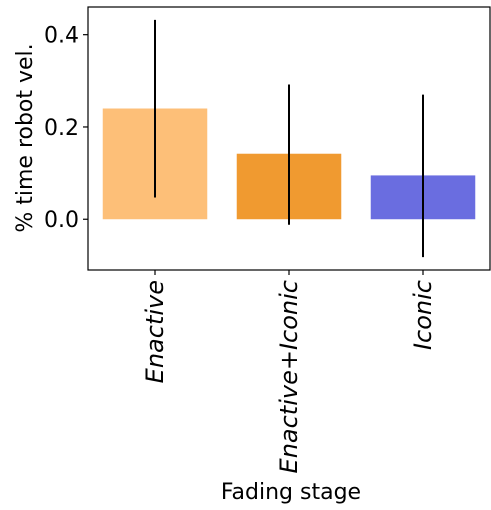 Image resolution: width=491 pixels, height=510 pixels. I want to click on x-axis-title: Fading stage, so click(291, 492).